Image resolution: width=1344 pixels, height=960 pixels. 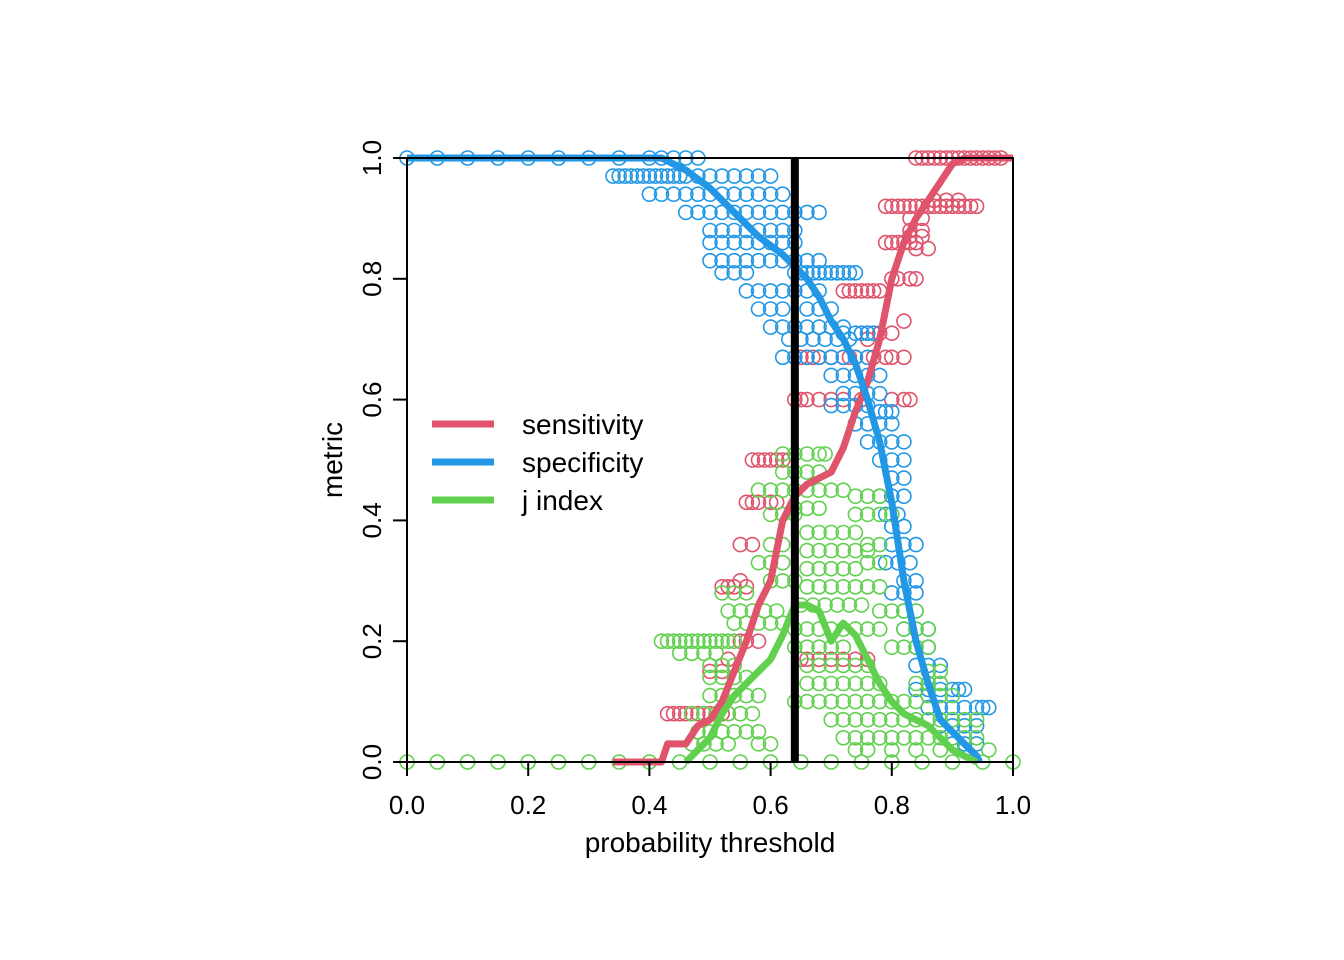 What do you see at coordinates (332, 460) in the screenshot?
I see `y-axis-title: metric` at bounding box center [332, 460].